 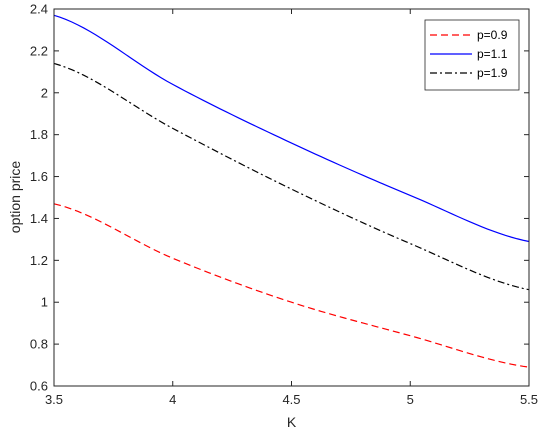 What do you see at coordinates (44, 92) in the screenshot?
I see `y-tick-label: 2` at bounding box center [44, 92].